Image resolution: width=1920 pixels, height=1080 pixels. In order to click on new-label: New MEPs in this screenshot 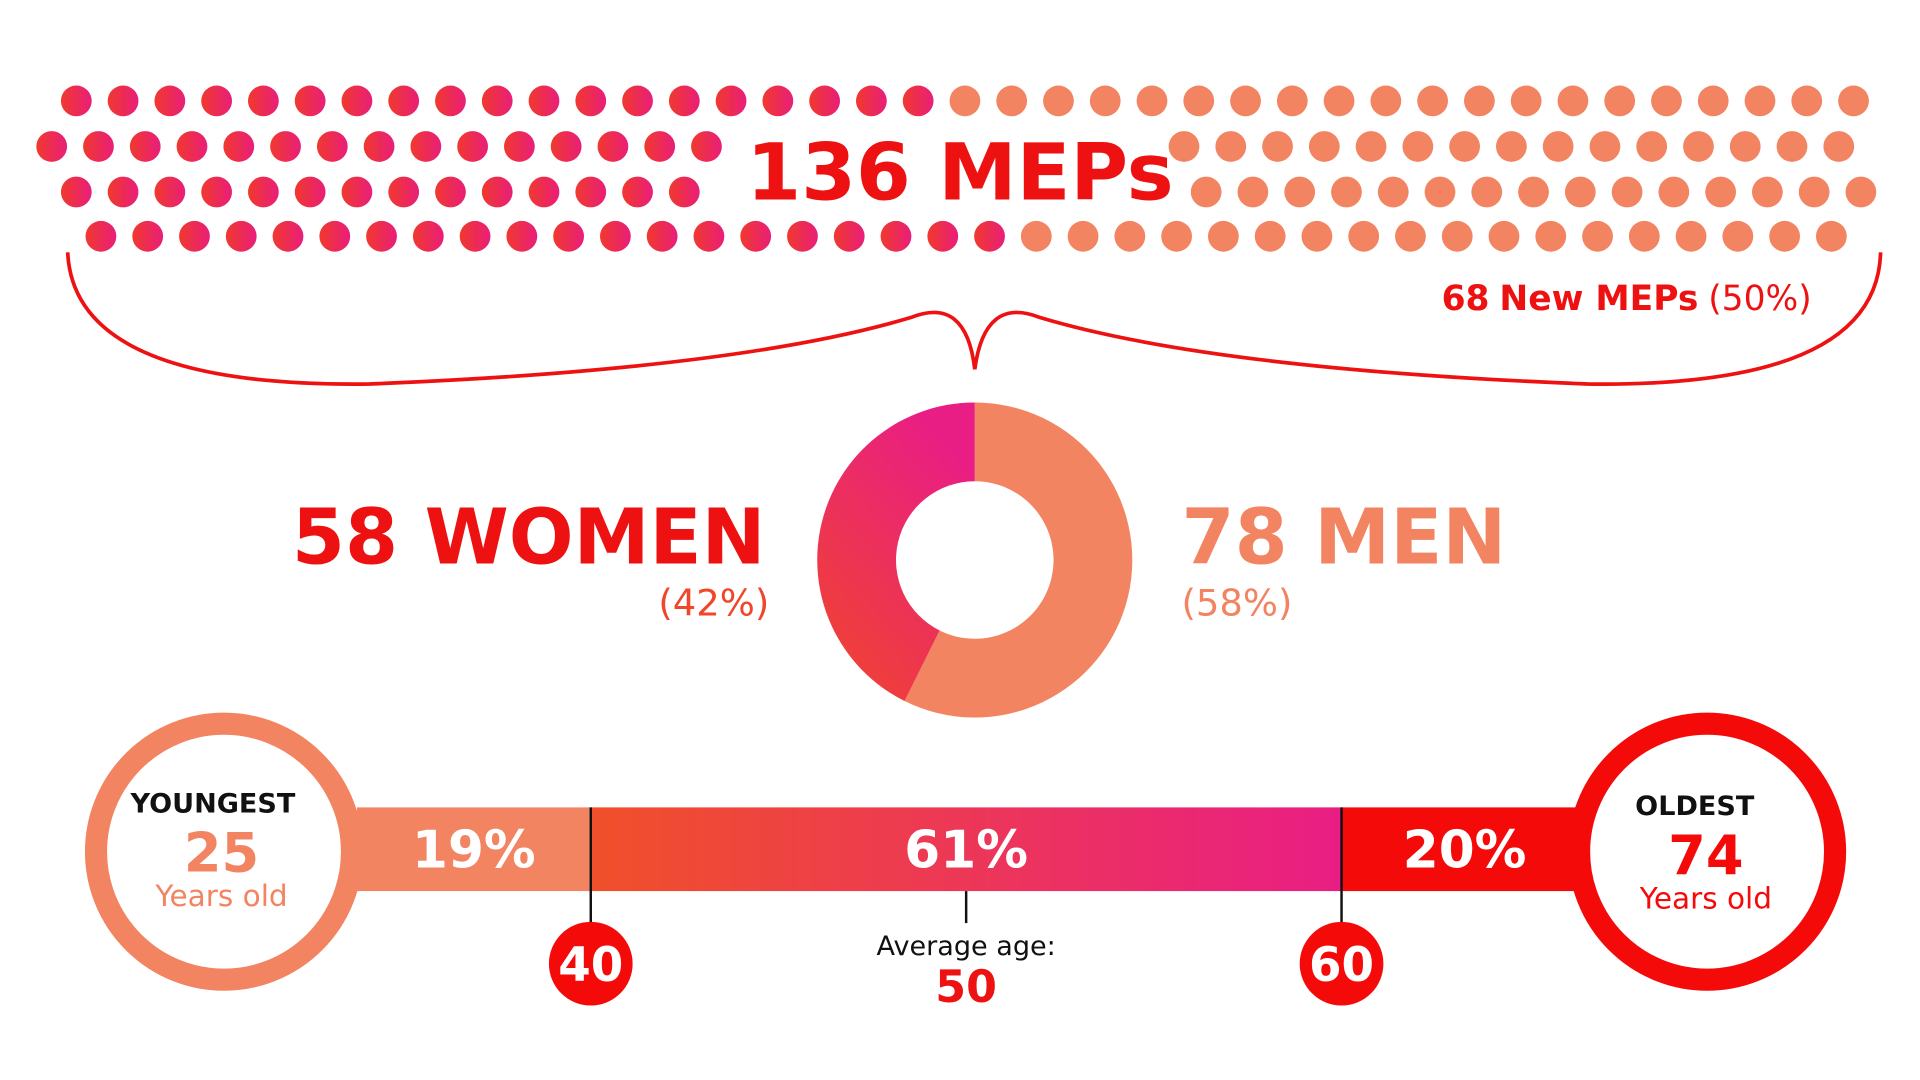, I will do `click(1598, 299)`.